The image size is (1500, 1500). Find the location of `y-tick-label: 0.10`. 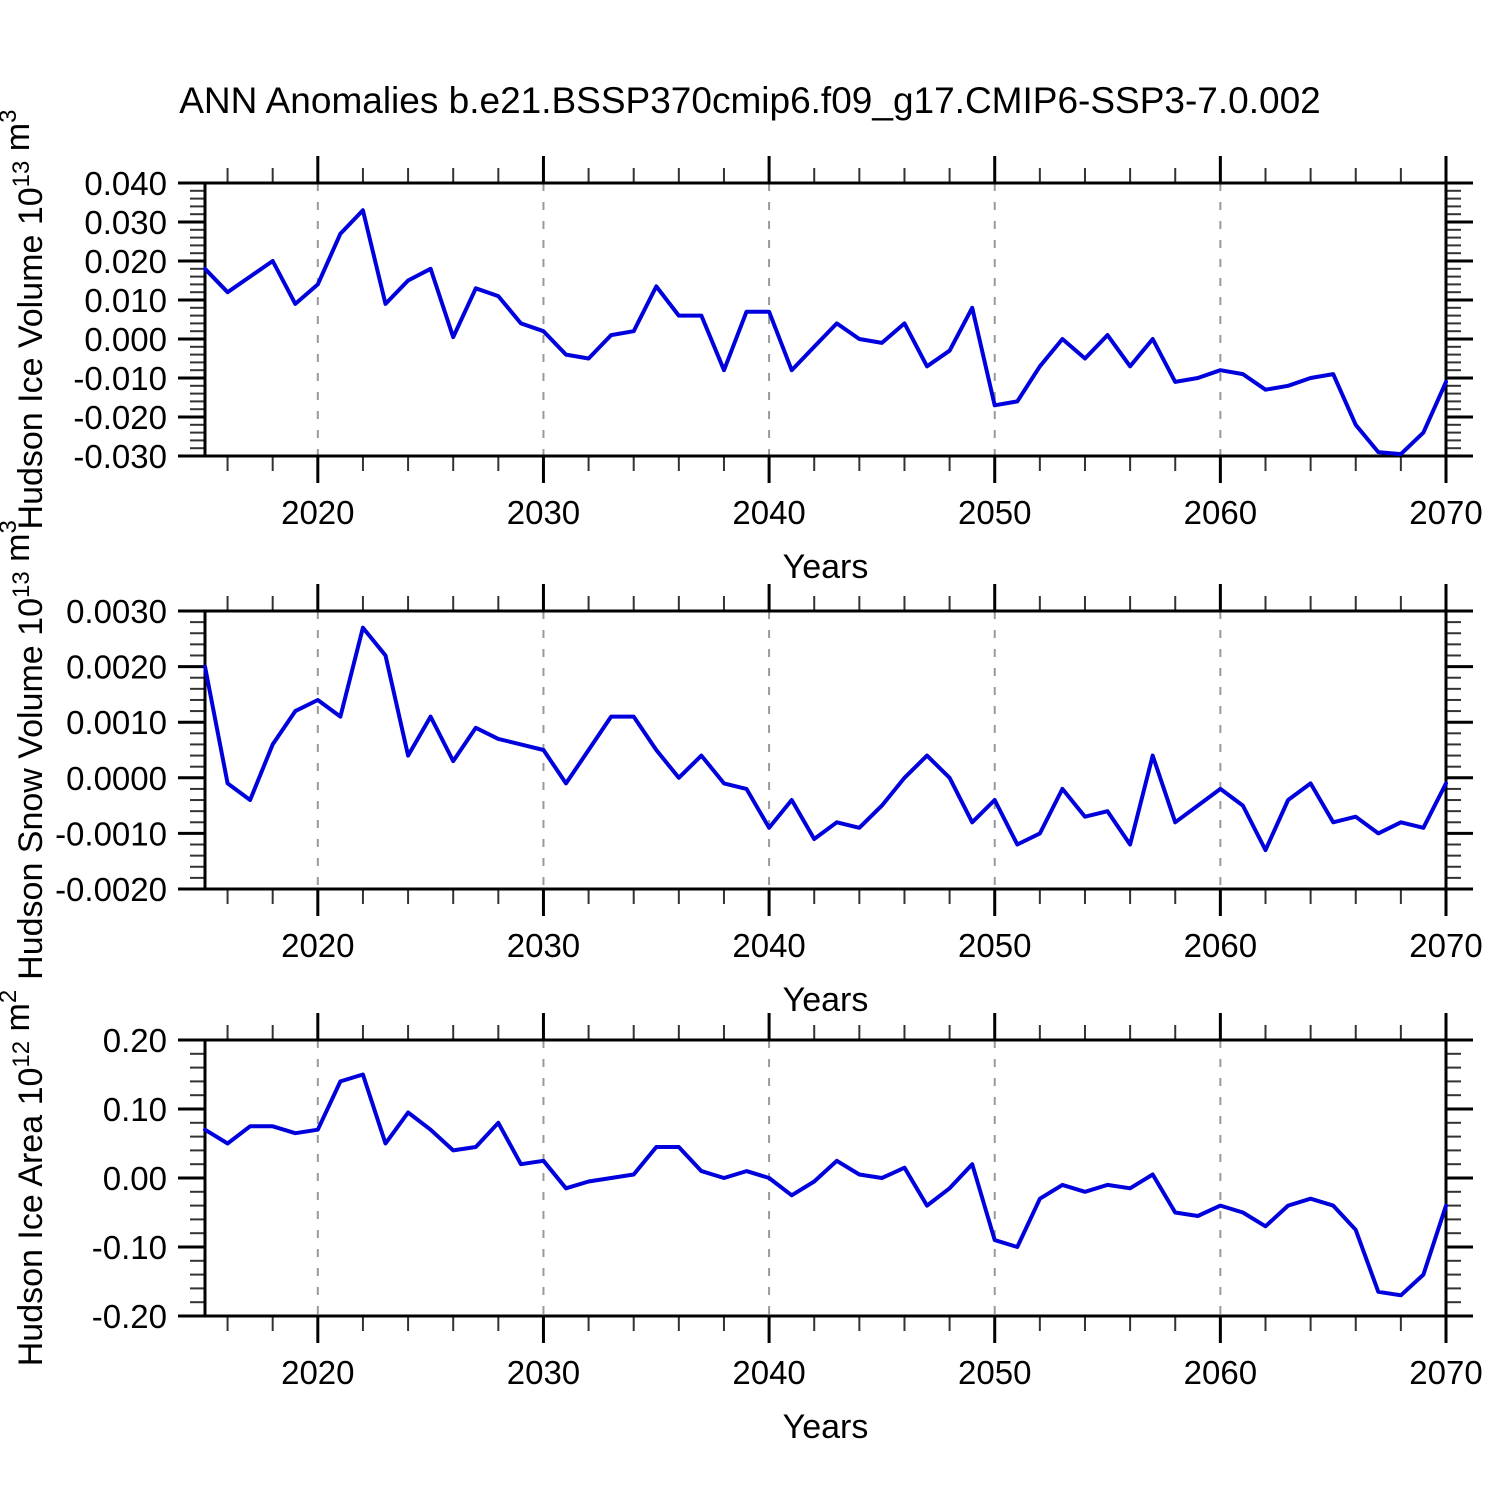

y-tick-label: 0.10 is located at coordinates (135, 1109).